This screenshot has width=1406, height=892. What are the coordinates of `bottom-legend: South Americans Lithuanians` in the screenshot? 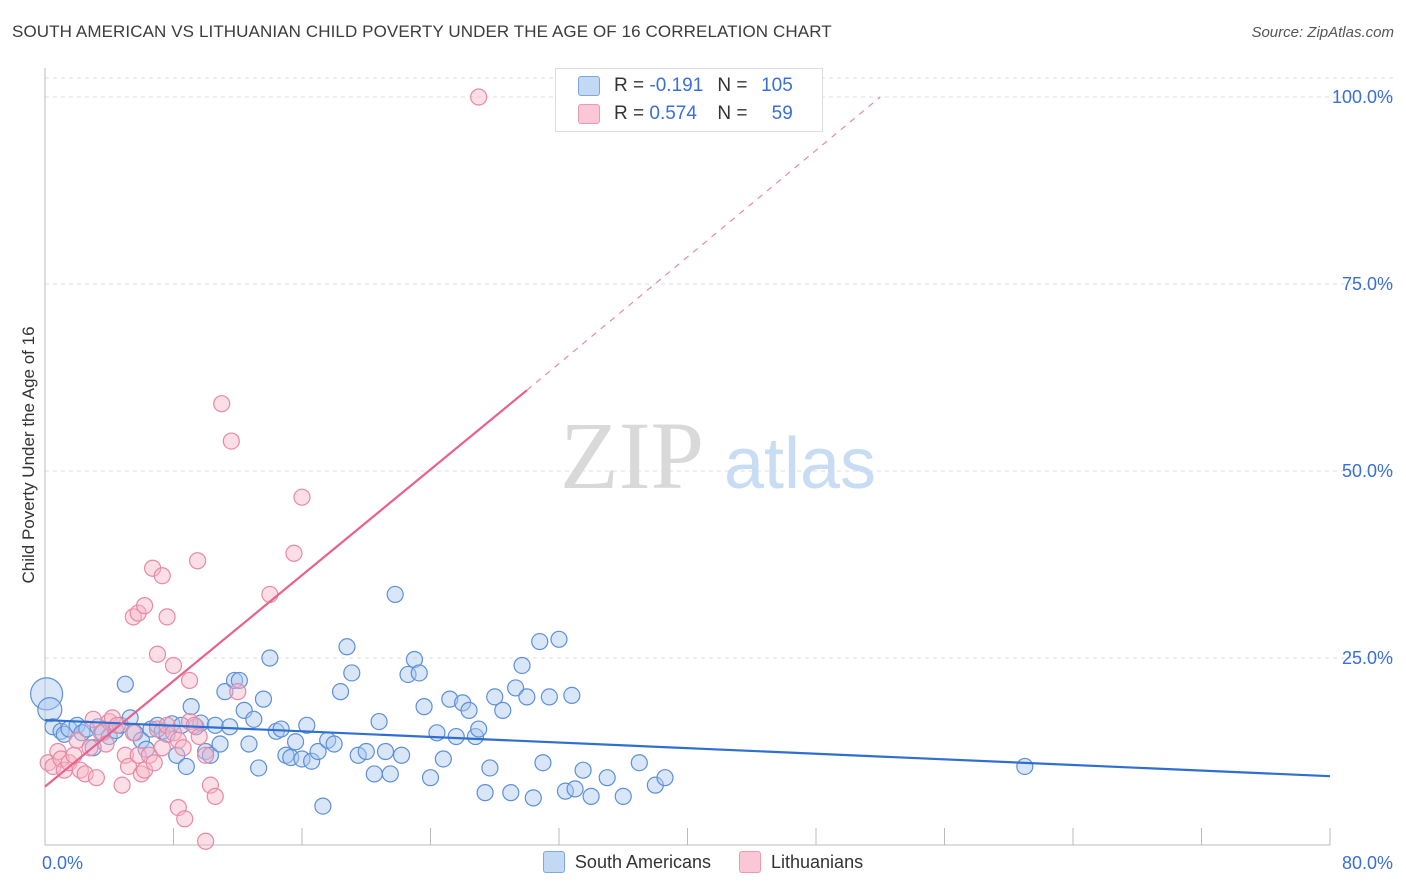 It's located at (703, 862).